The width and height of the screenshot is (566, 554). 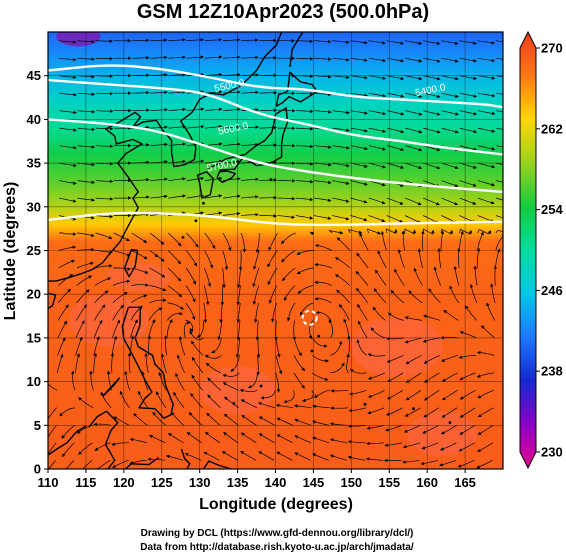 What do you see at coordinates (276, 482) in the screenshot?
I see `x-tick-label: 140` at bounding box center [276, 482].